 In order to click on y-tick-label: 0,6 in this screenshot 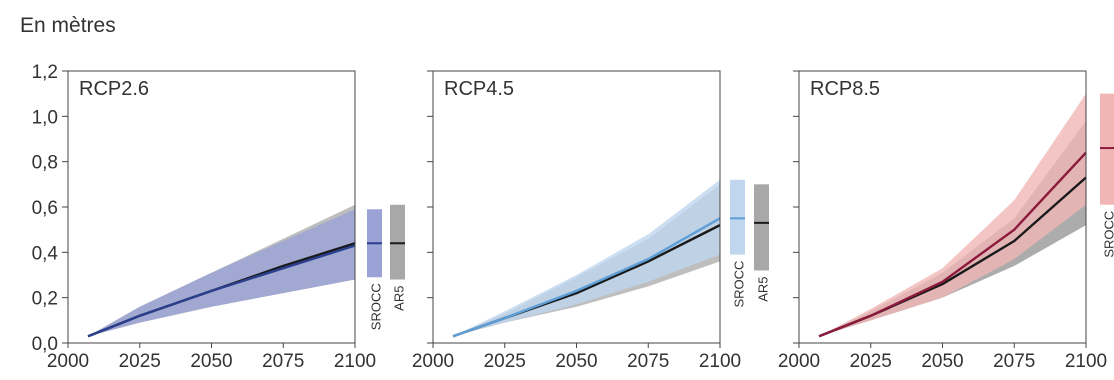, I will do `click(45, 208)`.